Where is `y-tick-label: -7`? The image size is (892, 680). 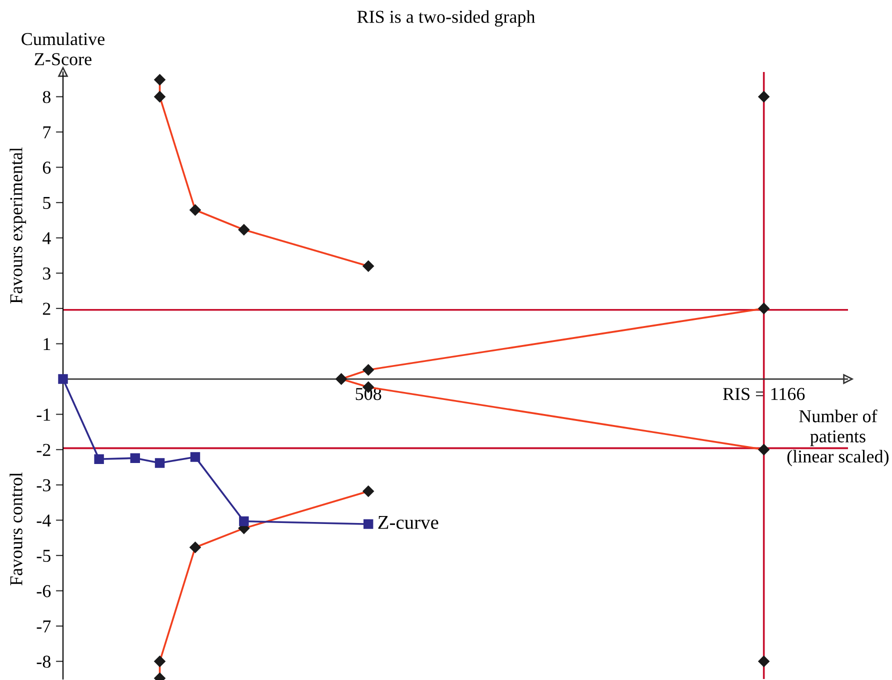
y-tick-label: -7 is located at coordinates (43, 626).